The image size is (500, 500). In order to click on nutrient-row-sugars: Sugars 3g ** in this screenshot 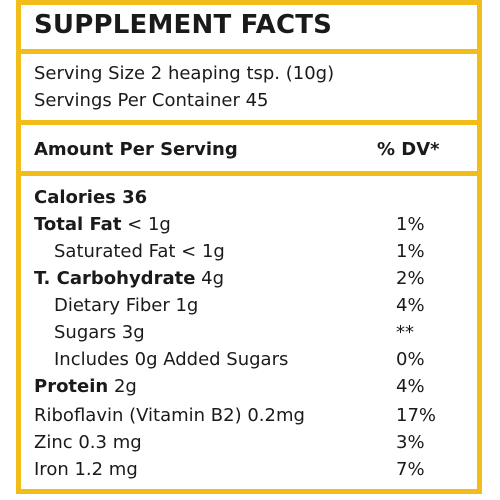, I will do `click(254, 334)`.